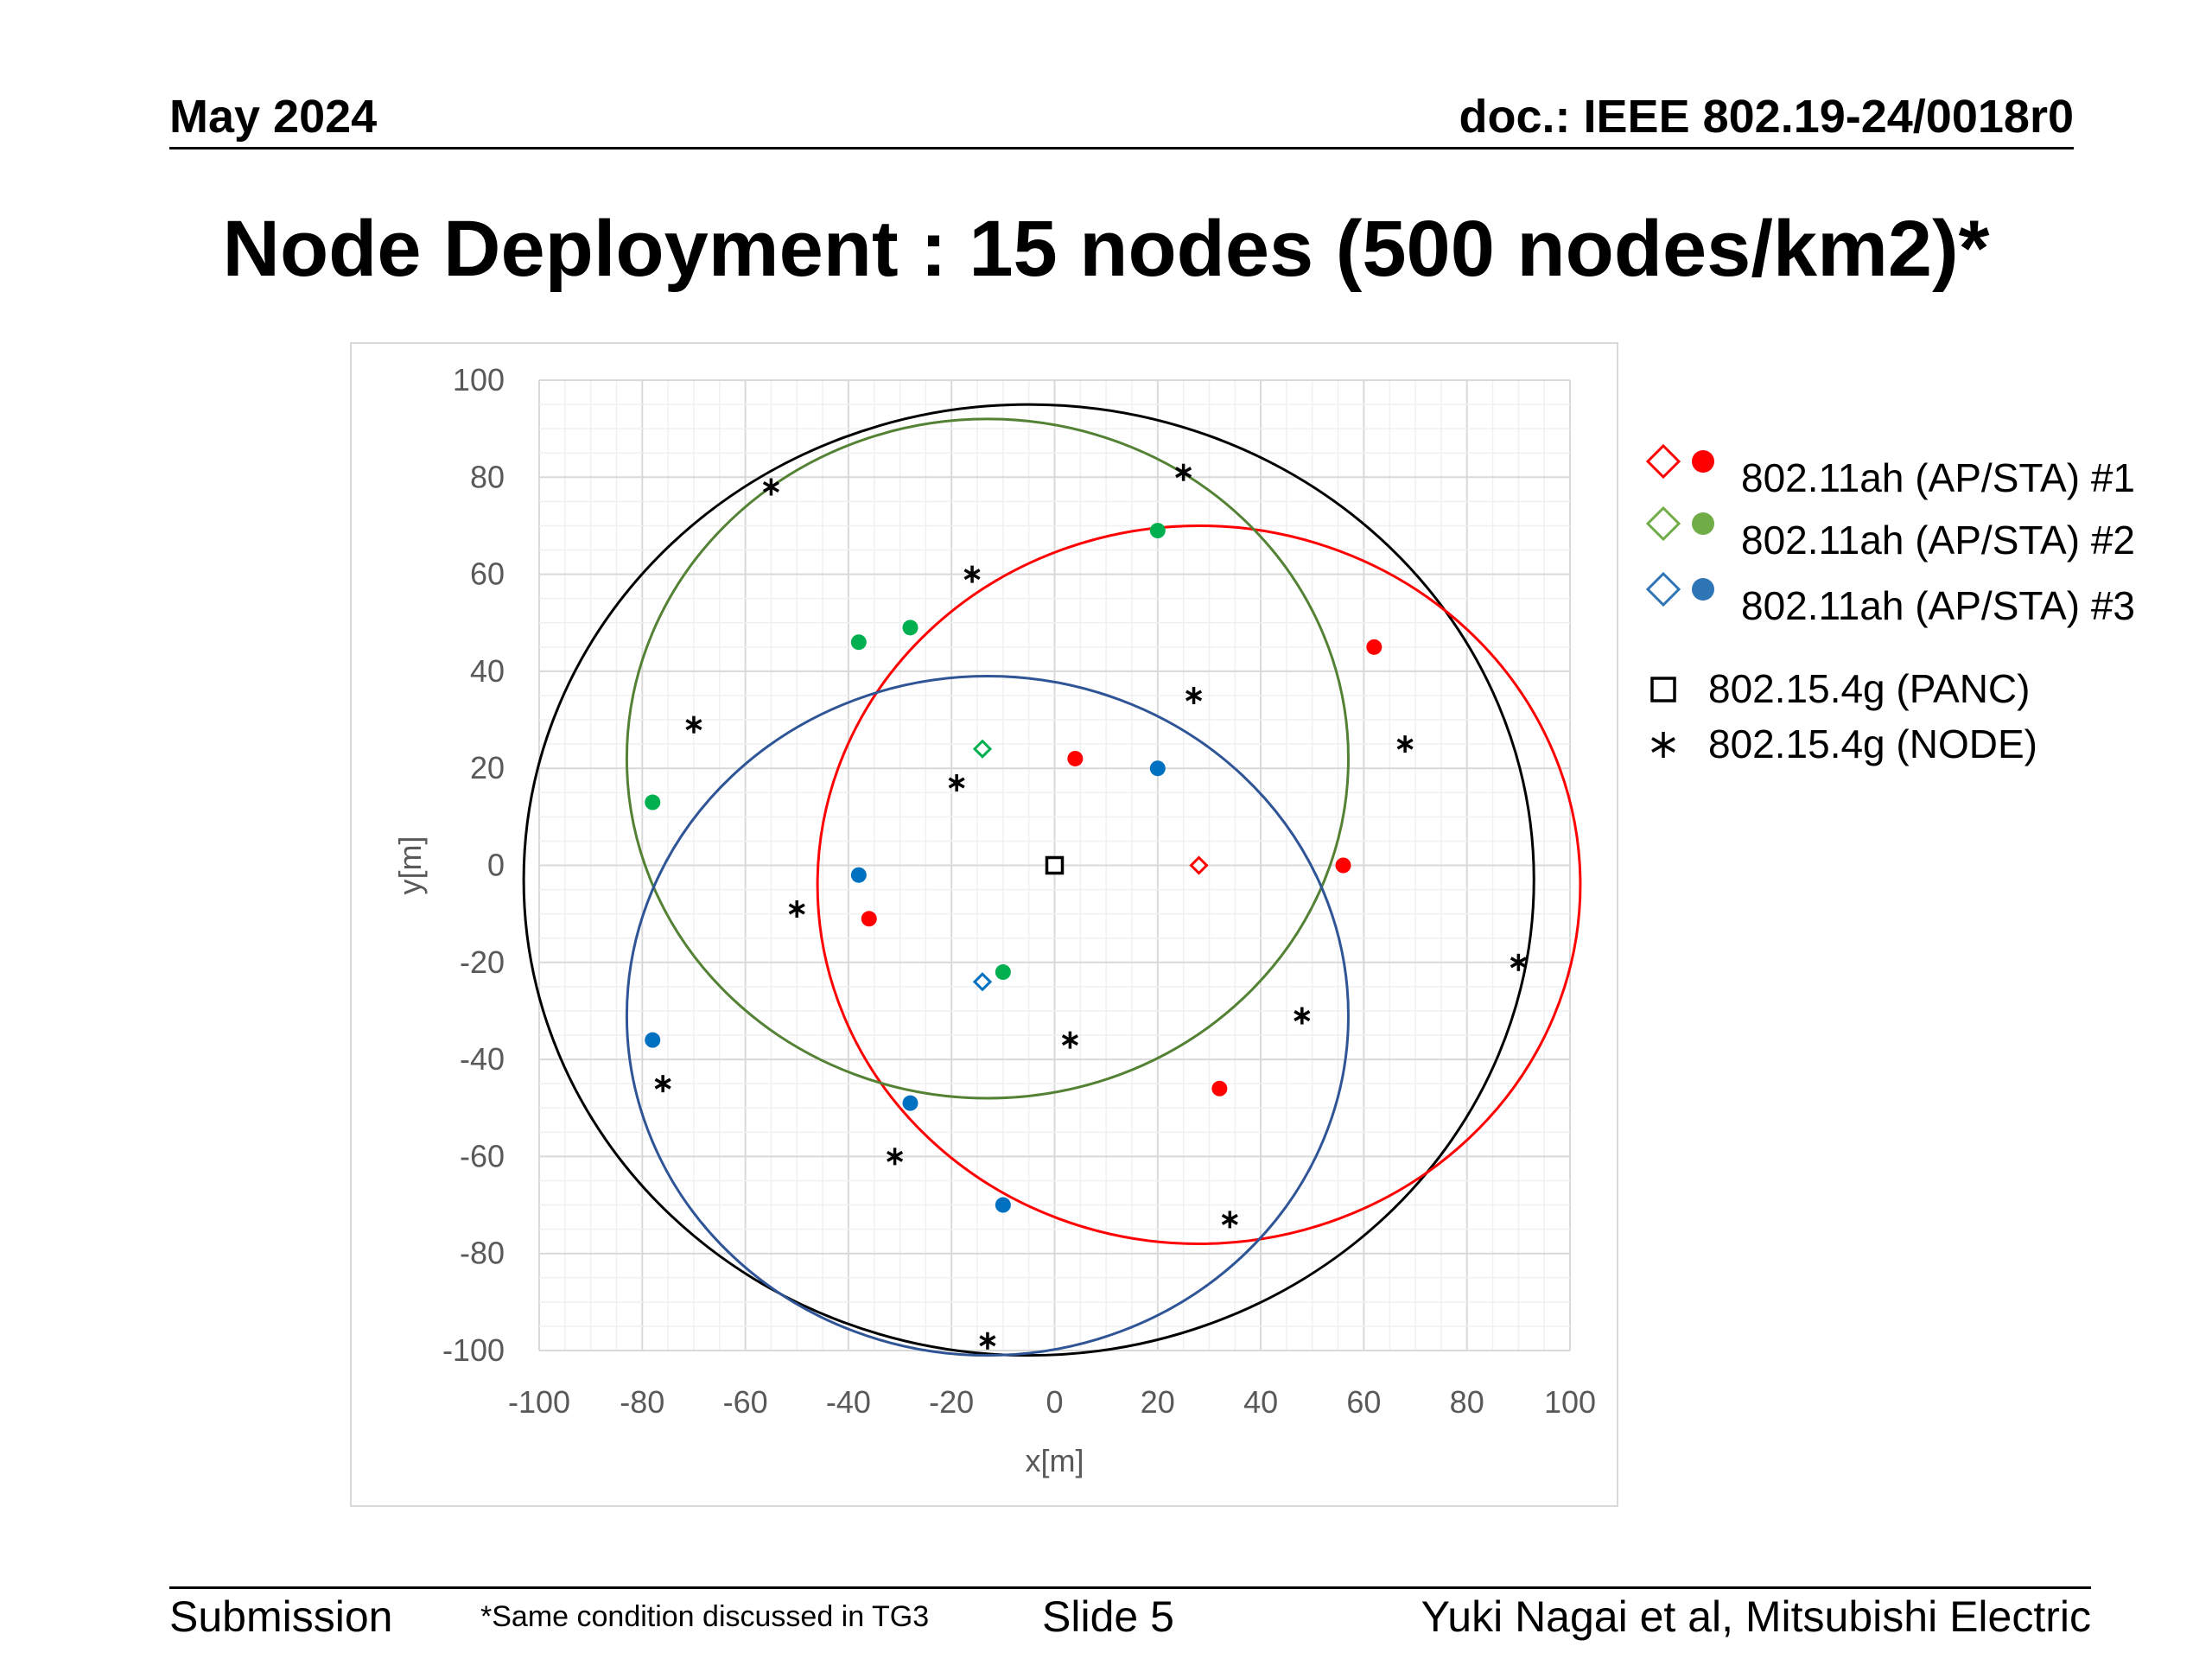 This screenshot has height=1659, width=2212. I want to click on footer-slide-number: Slide 5, so click(1108, 1616).